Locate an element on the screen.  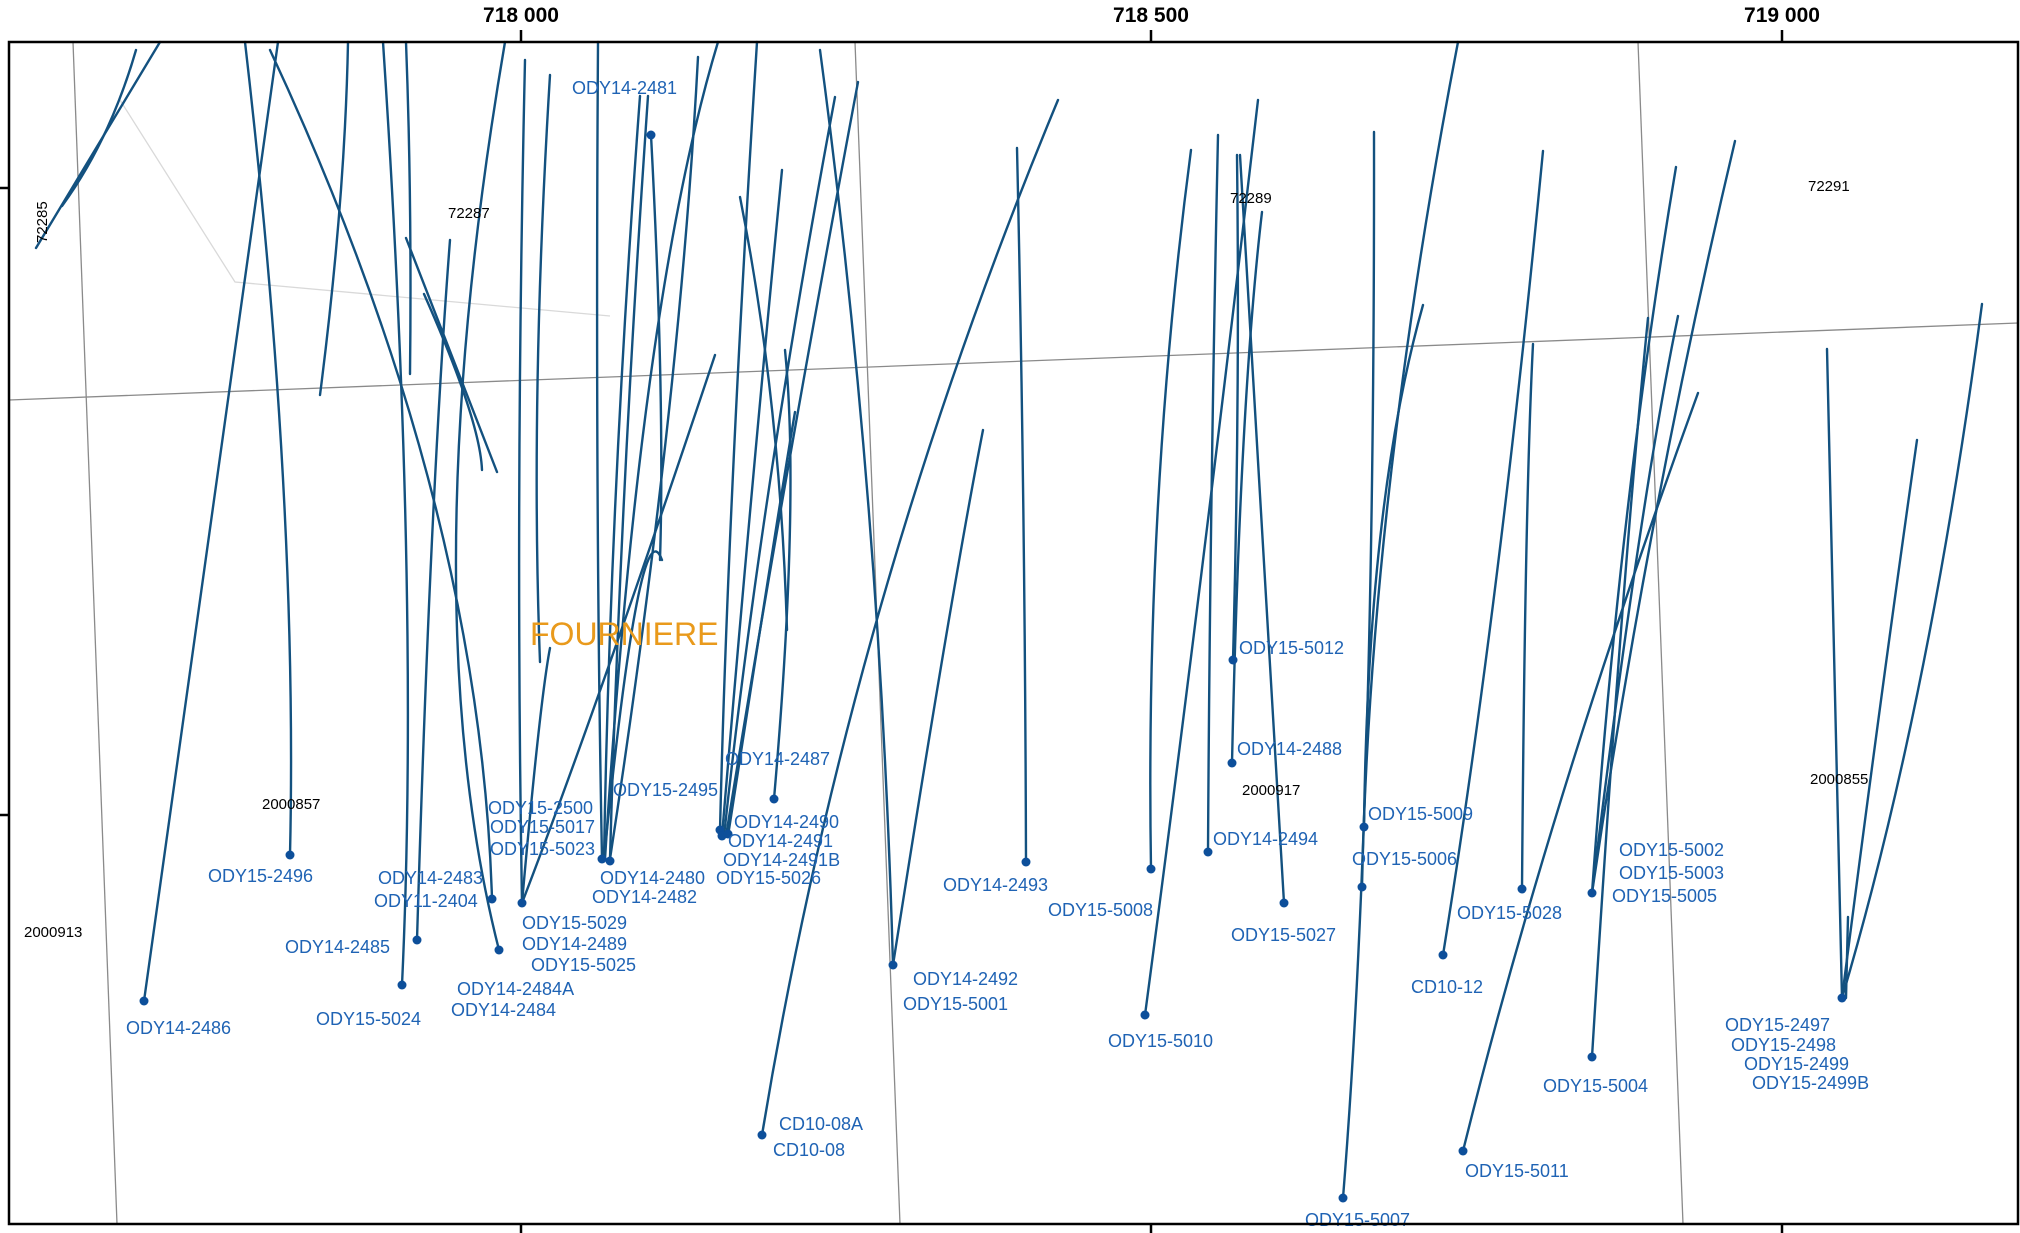
claim-label: 72287 is located at coordinates (469, 213).